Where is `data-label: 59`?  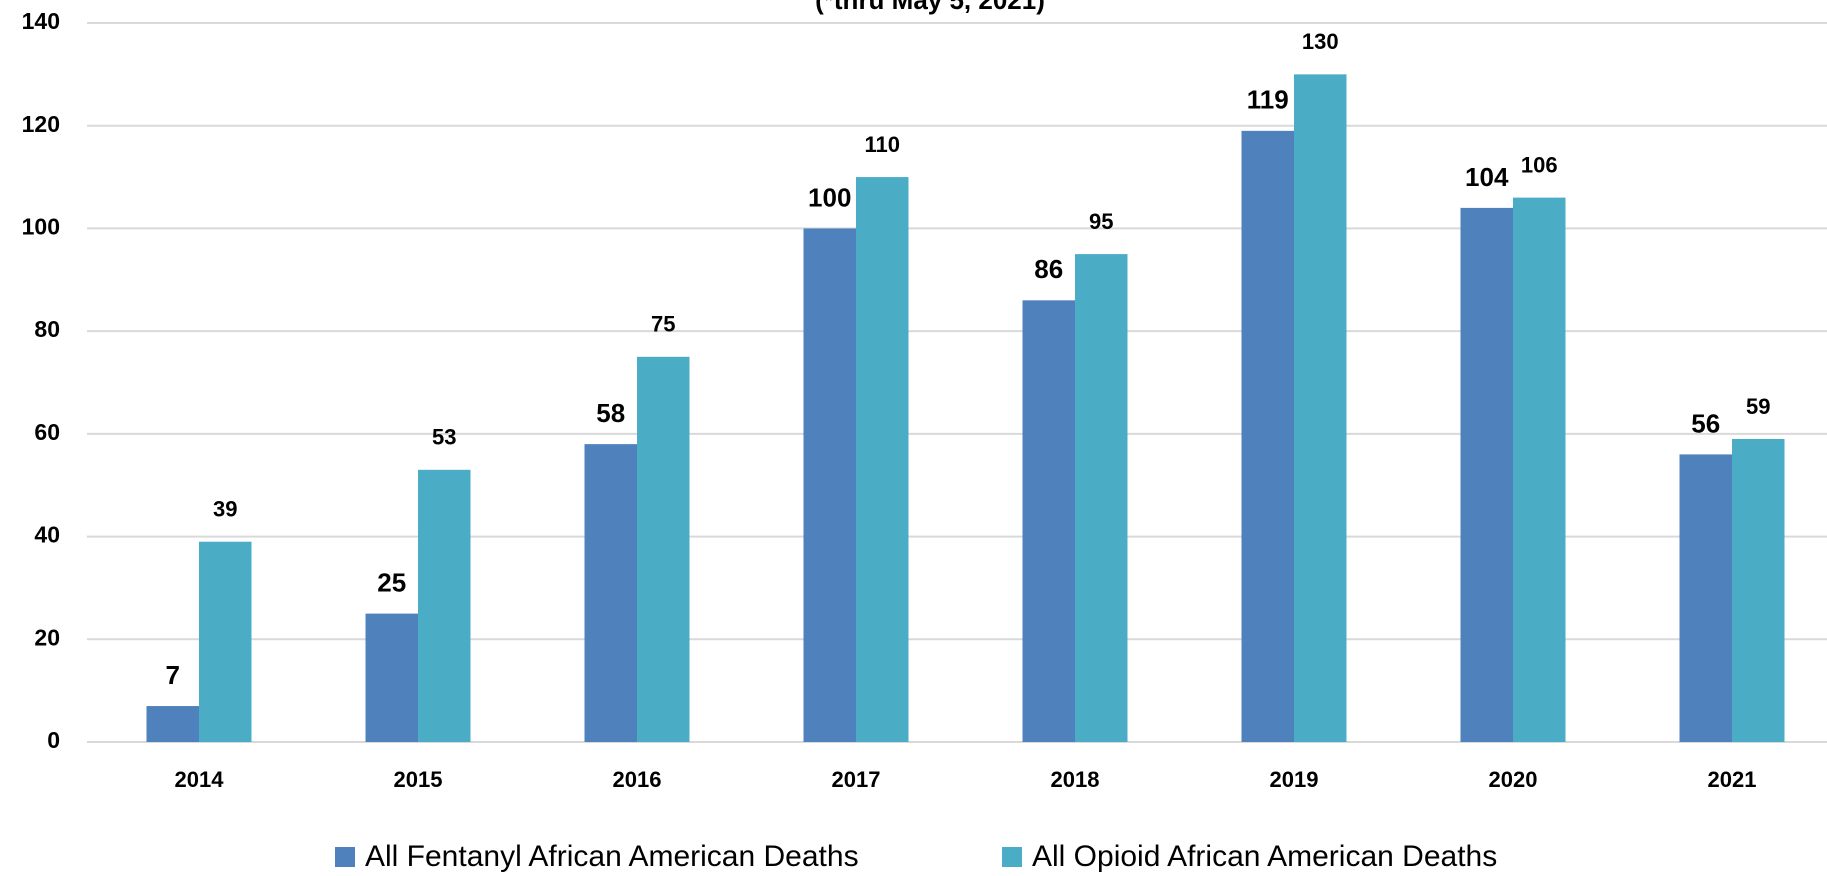
data-label: 59 is located at coordinates (1758, 406).